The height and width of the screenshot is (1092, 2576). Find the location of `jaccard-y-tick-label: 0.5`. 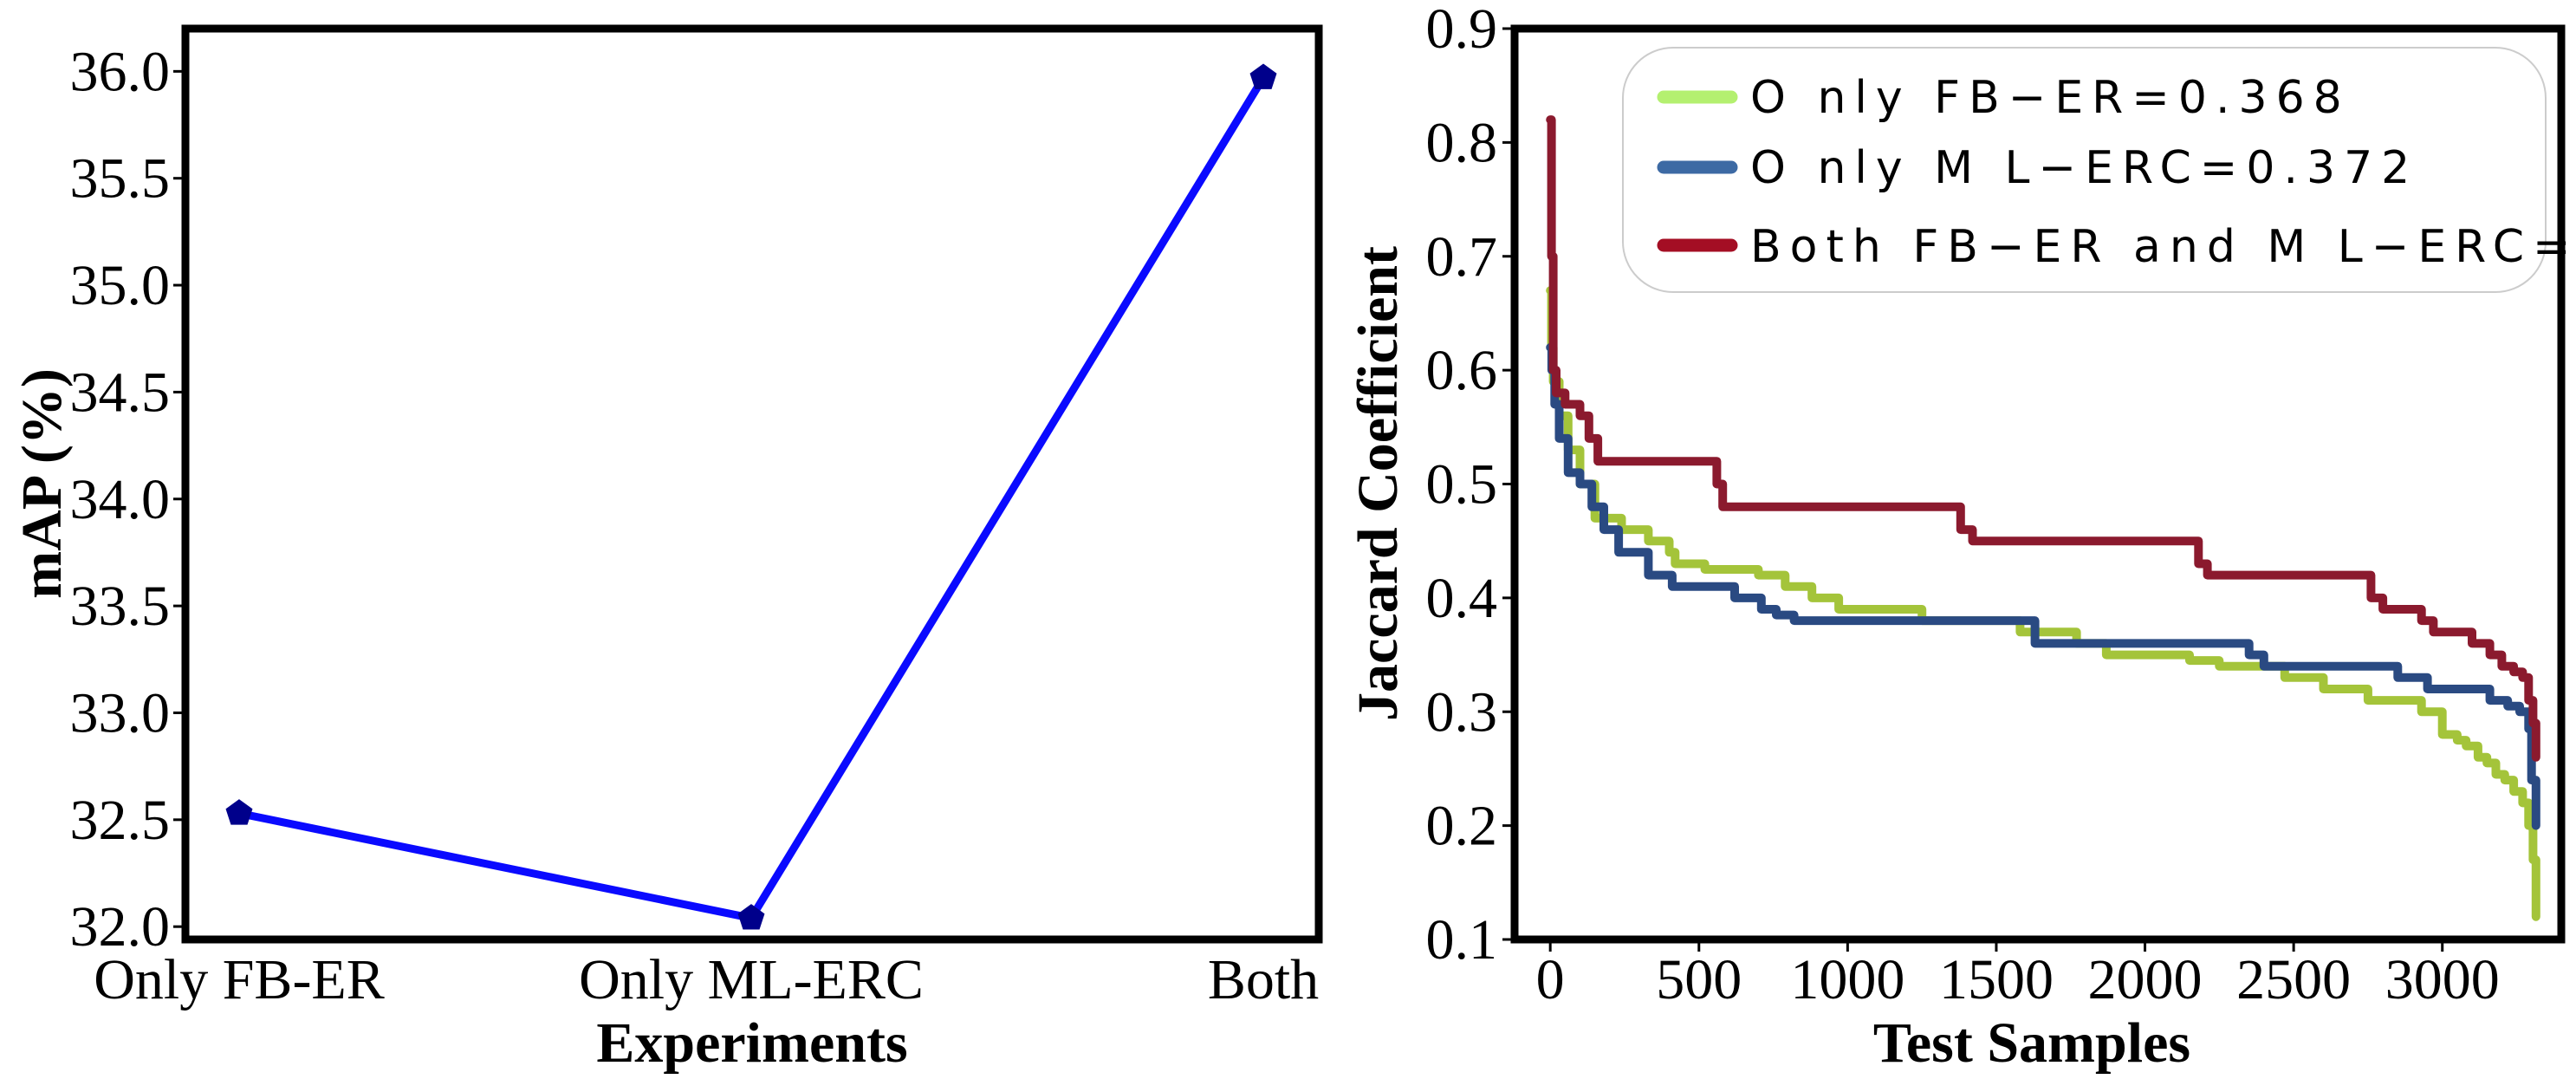

jaccard-y-tick-label: 0.5 is located at coordinates (1462, 485).